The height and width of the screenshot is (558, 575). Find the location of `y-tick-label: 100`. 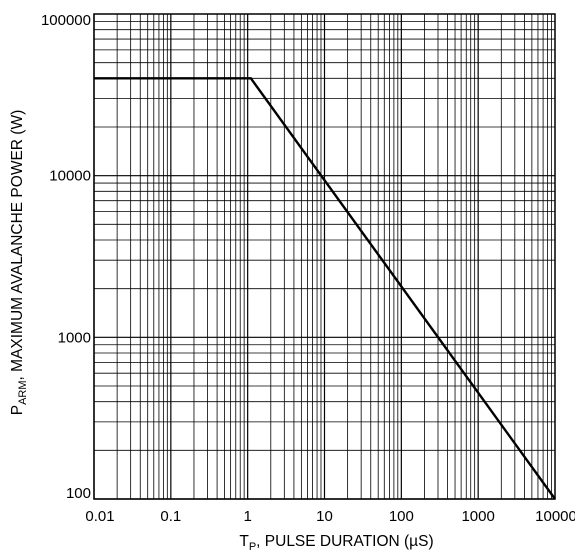

y-tick-label: 100 is located at coordinates (78, 493).